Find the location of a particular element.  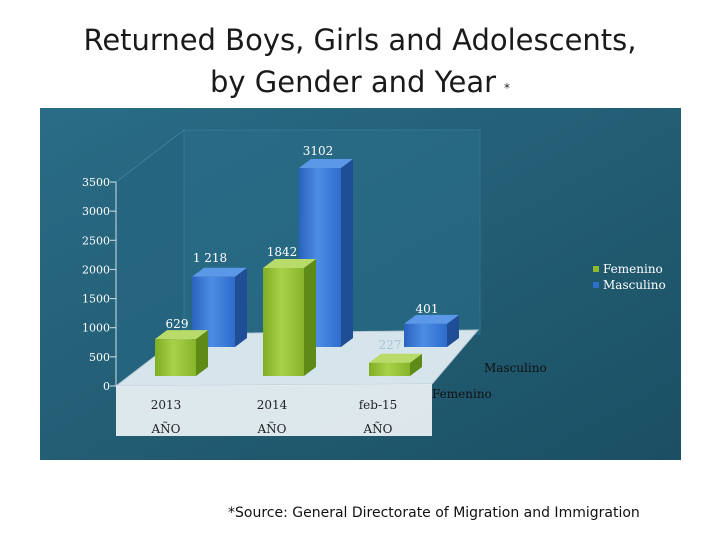

y-tick-label: 1500 is located at coordinates (96, 299).